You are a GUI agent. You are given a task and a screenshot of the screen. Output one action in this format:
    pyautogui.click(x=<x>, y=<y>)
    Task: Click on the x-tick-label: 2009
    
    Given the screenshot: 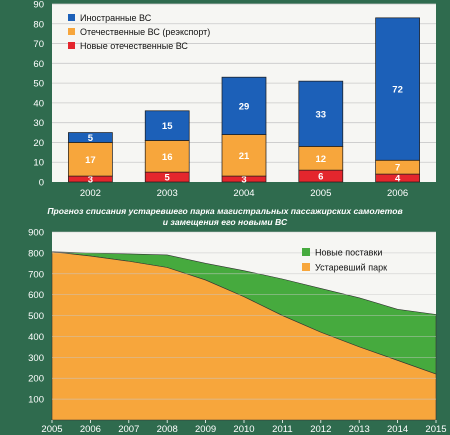 What is the action you would take?
    pyautogui.click(x=205, y=429)
    